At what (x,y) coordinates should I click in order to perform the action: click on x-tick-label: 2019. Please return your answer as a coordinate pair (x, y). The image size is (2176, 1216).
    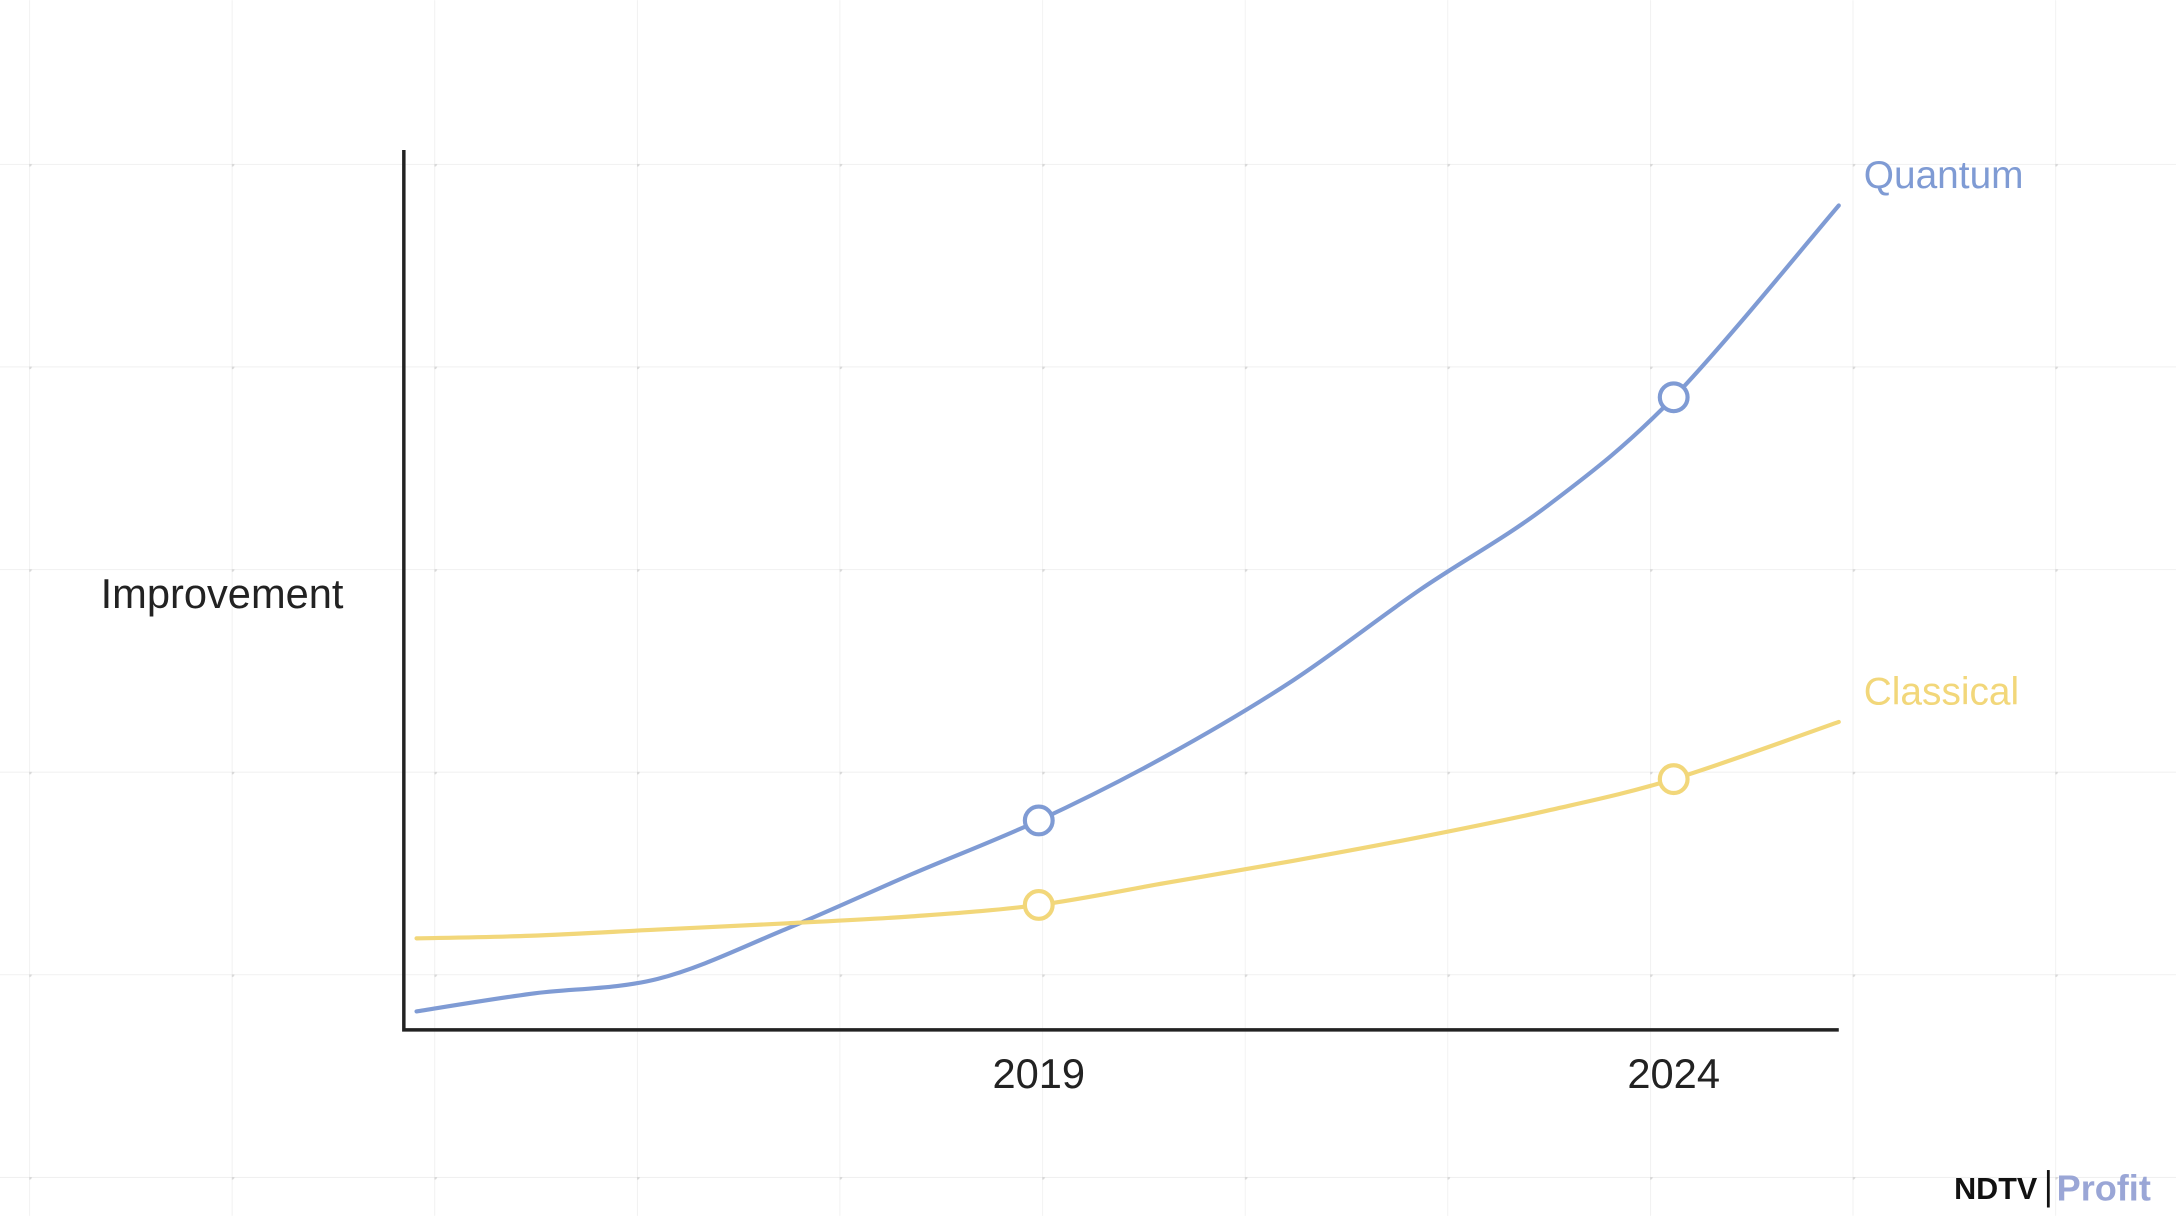
    Looking at the image, I should click on (1038, 1073).